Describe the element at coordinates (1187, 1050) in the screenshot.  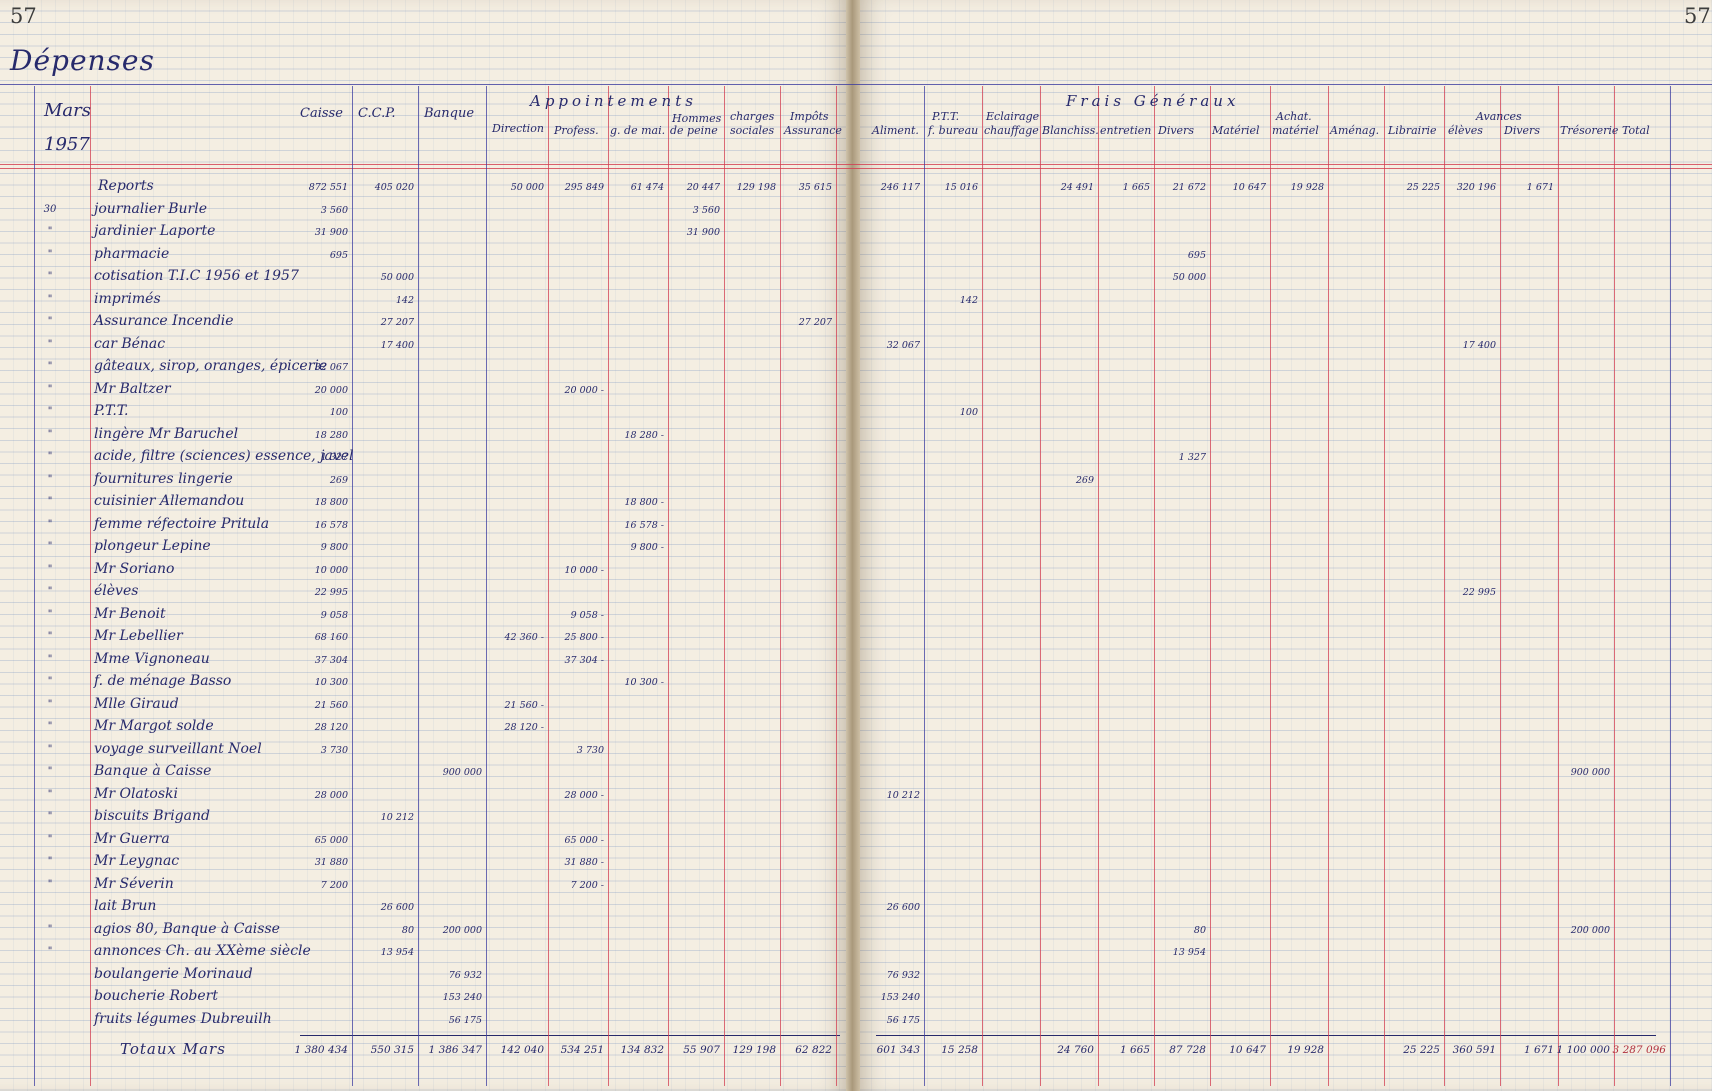
I see `total-divers: 87 728` at that location.